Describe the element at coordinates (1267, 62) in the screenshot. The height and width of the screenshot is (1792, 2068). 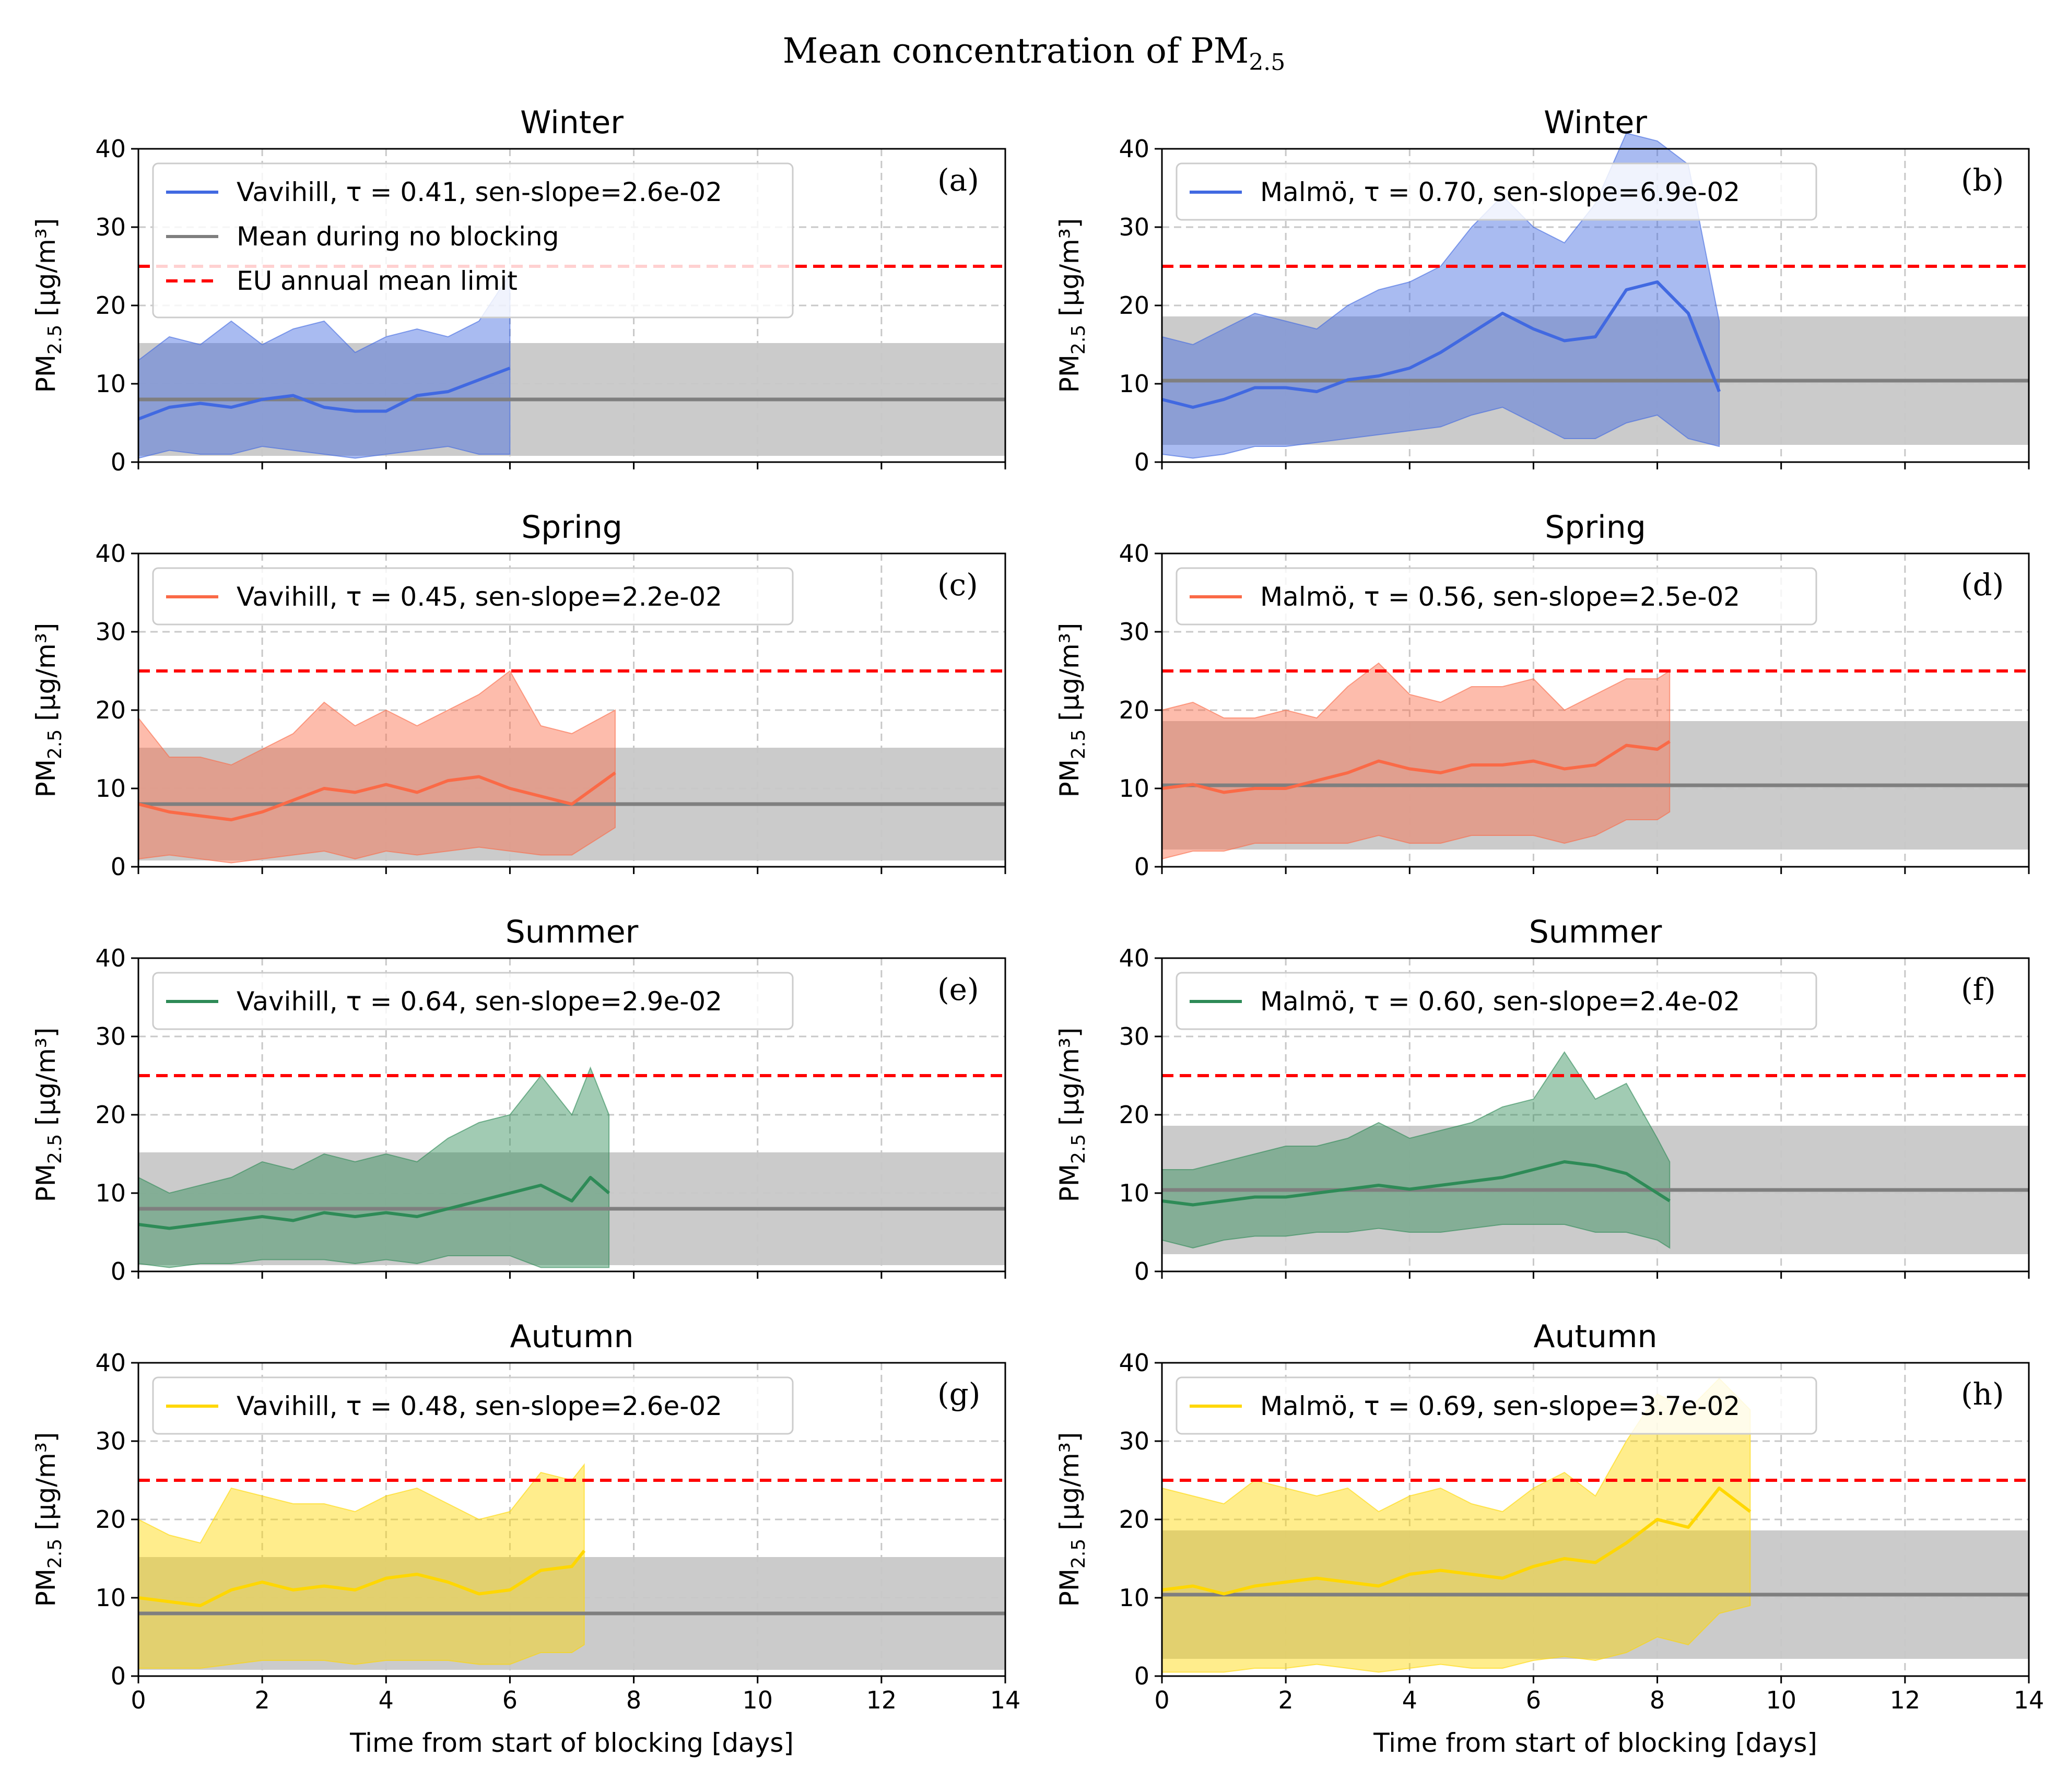
I see `suptitle-subscript: 2.5` at that location.